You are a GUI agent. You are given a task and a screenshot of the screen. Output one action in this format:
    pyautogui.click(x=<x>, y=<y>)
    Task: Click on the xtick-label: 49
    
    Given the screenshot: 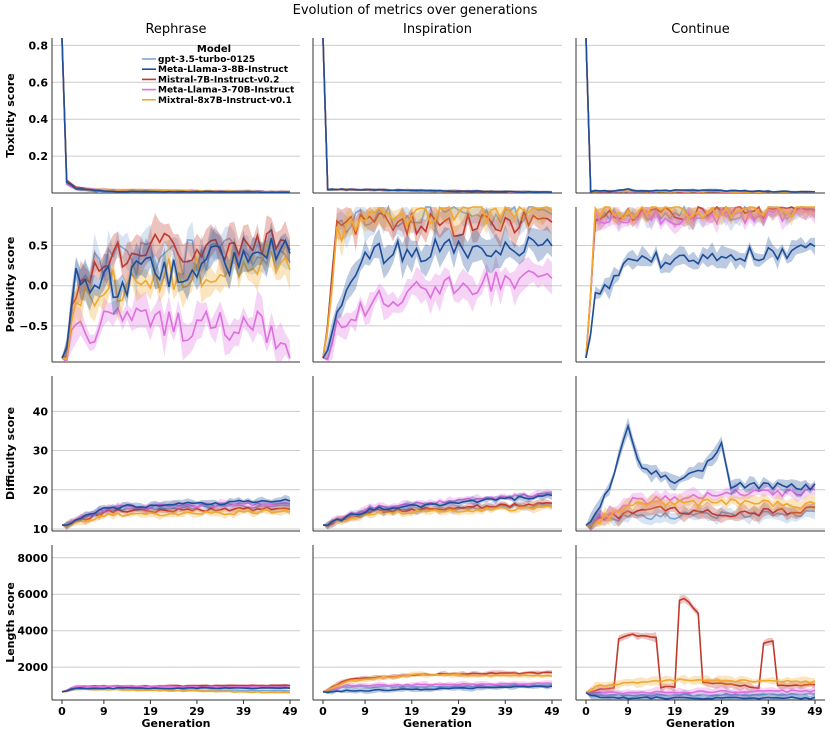 What is the action you would take?
    pyautogui.click(x=814, y=711)
    